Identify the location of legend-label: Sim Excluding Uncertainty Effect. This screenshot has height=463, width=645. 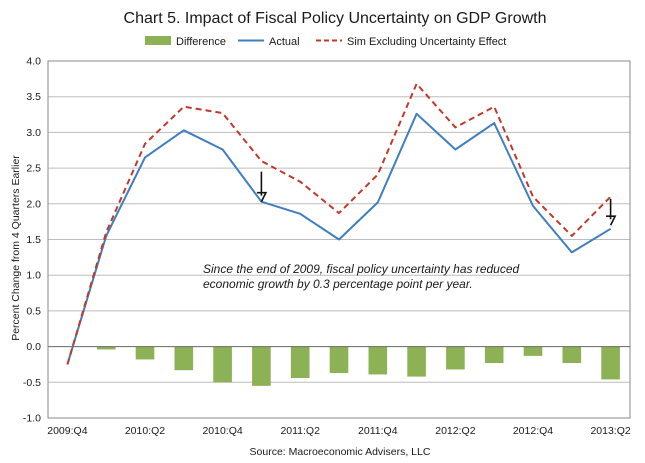
(426, 42).